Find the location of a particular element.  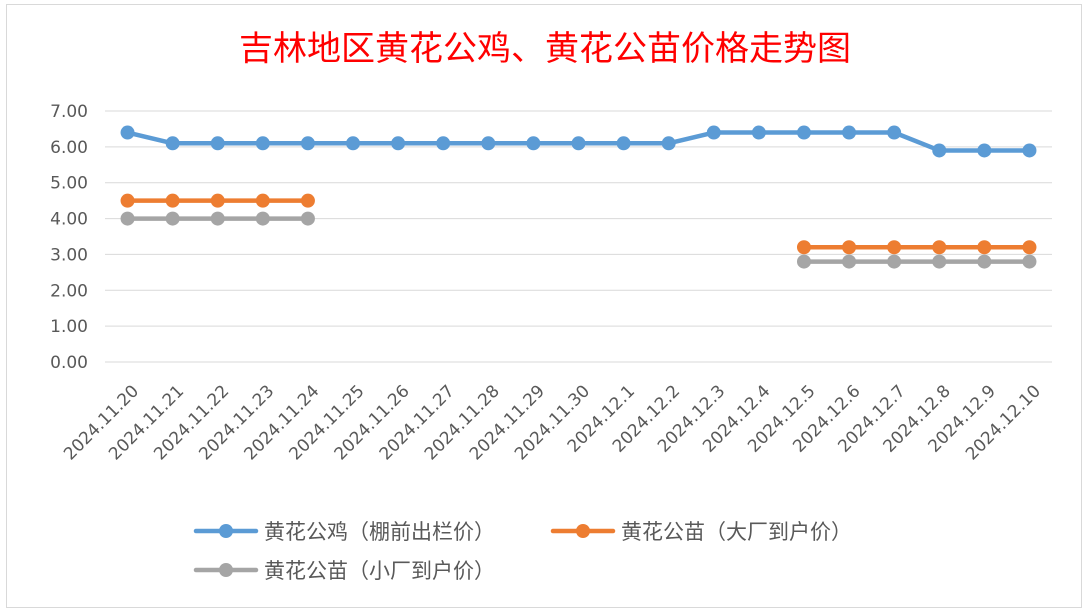

chart-title: 吉林地区黄花公鸡、黄花公苗价格走势图 is located at coordinates (545, 49).